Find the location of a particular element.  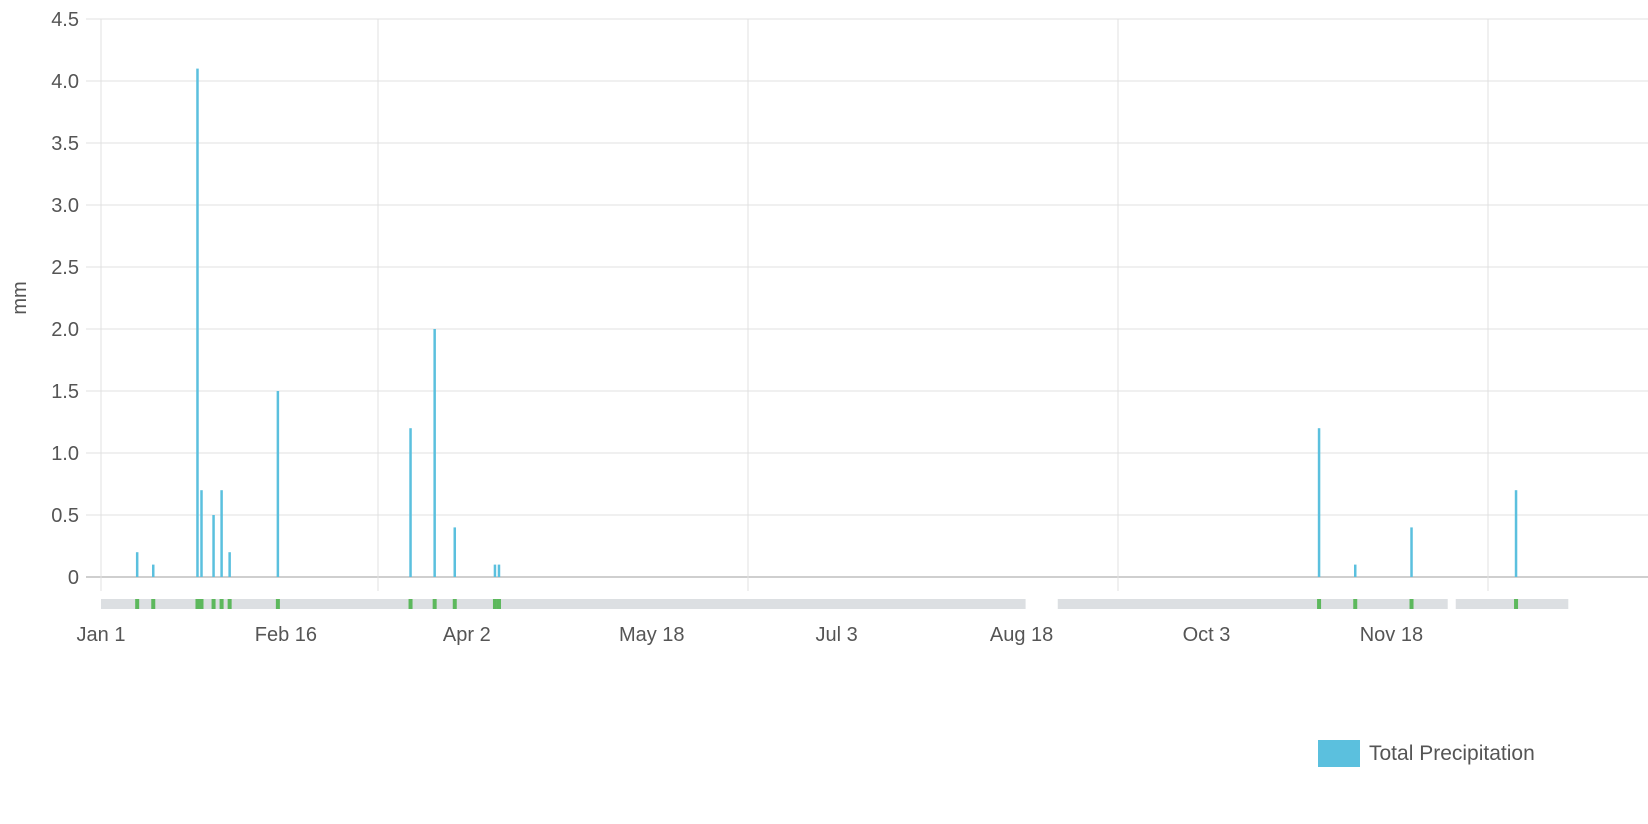

y-tick-label: 3.0 is located at coordinates (65, 206).